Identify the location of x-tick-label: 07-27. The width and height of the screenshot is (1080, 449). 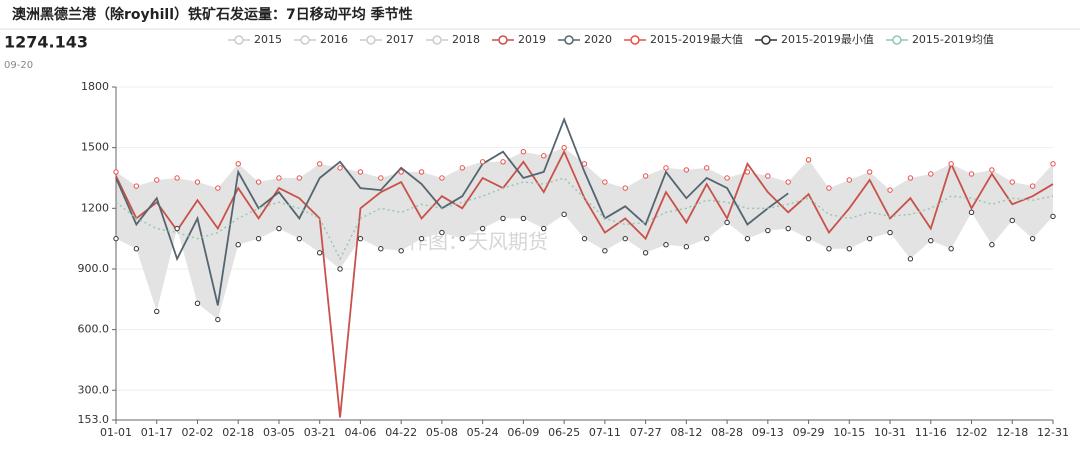
(646, 432).